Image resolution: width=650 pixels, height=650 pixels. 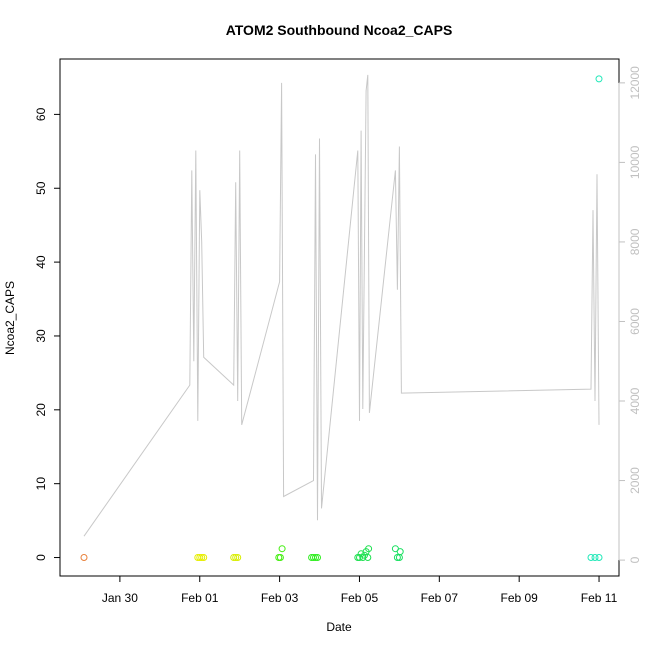 I want to click on y-axis-label: Ncoa2_CAPS, so click(x=10, y=318).